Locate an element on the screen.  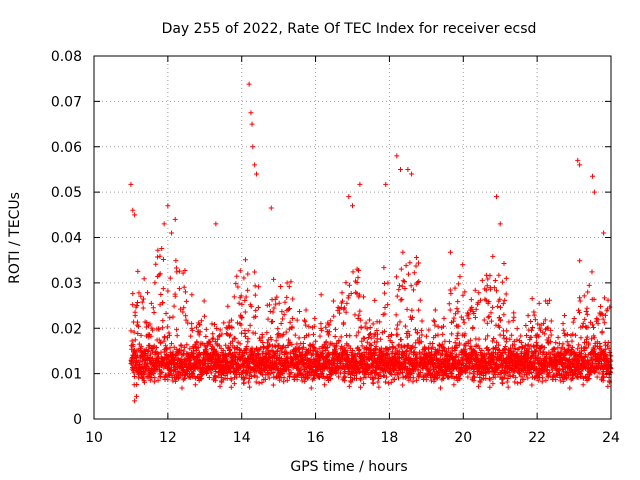
y-tick-label: 0.06 is located at coordinates (66, 148).